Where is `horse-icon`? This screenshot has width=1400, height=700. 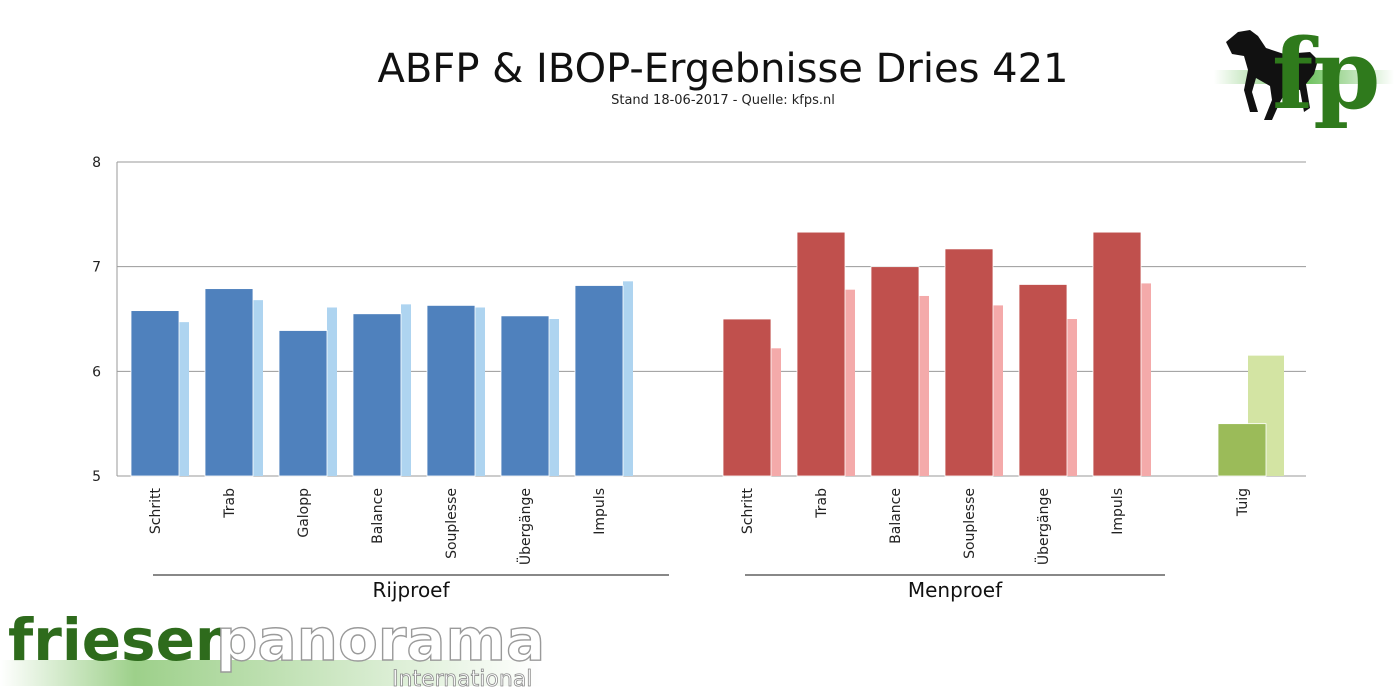 horse-icon is located at coordinates (1272, 75).